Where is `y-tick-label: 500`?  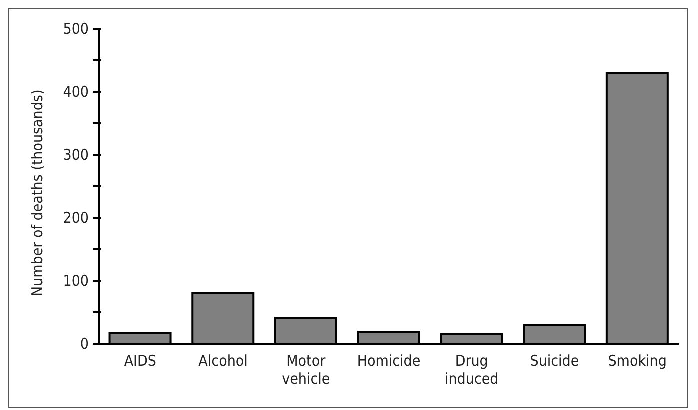 y-tick-label: 500 is located at coordinates (76, 29).